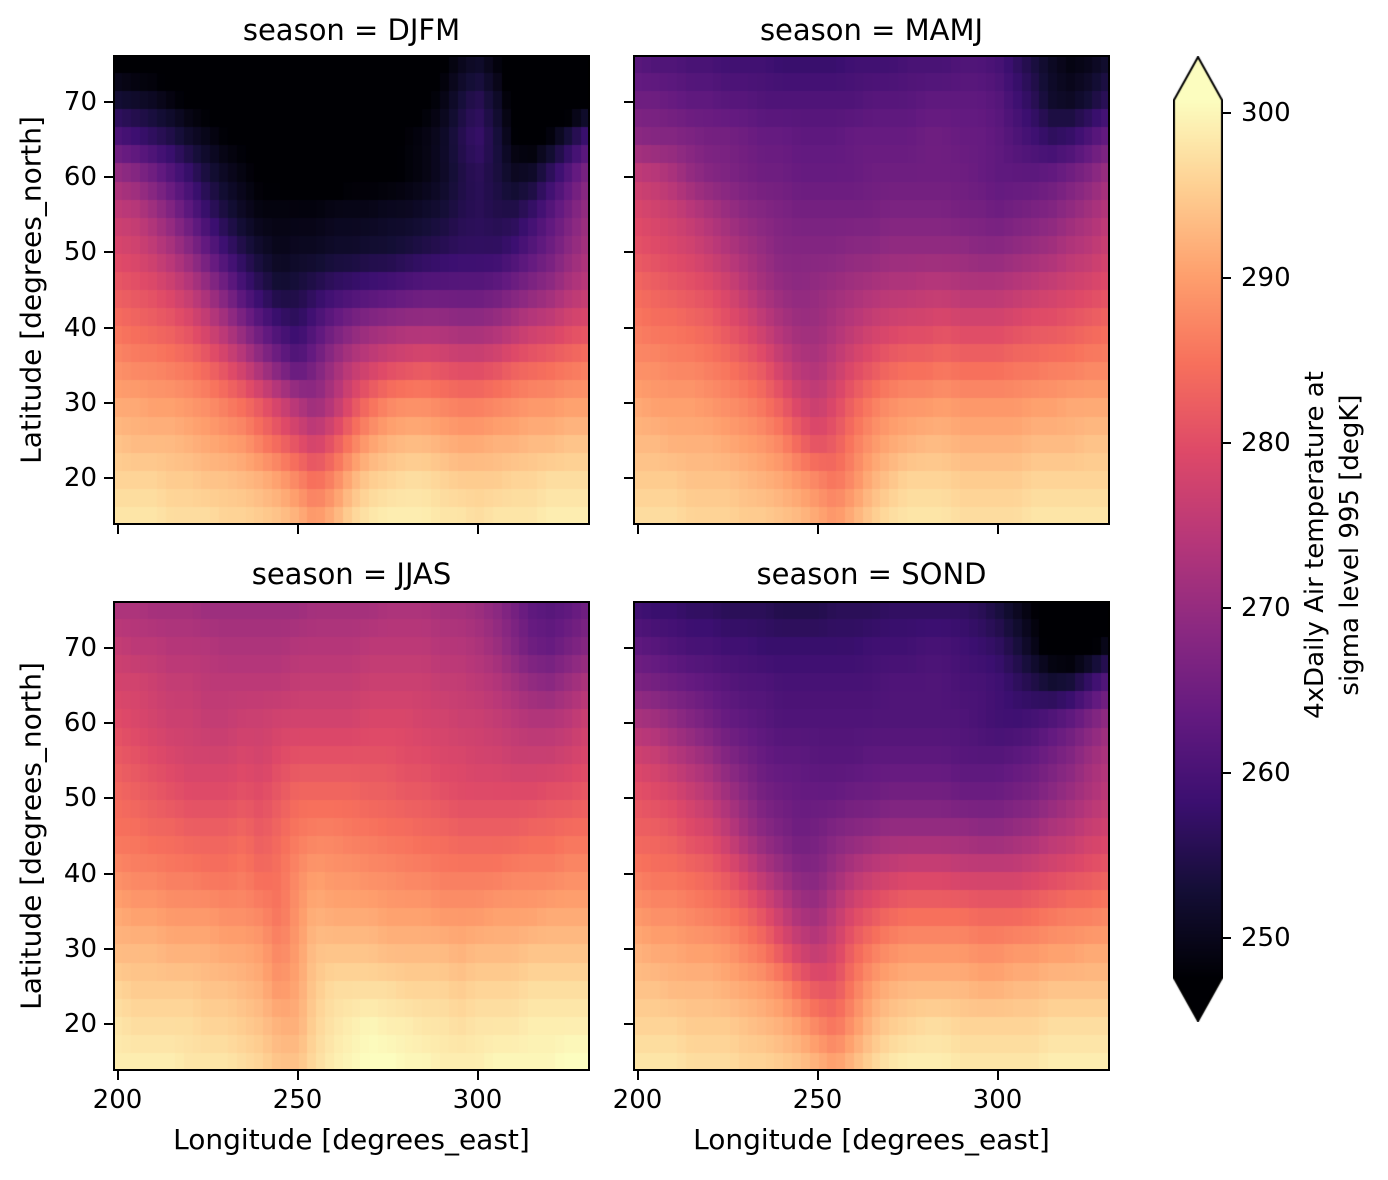 This screenshot has width=1388, height=1180. Describe the element at coordinates (1315, 545) in the screenshot. I see `colorbar-label-line1: 4xDaily Air temperature at` at that location.